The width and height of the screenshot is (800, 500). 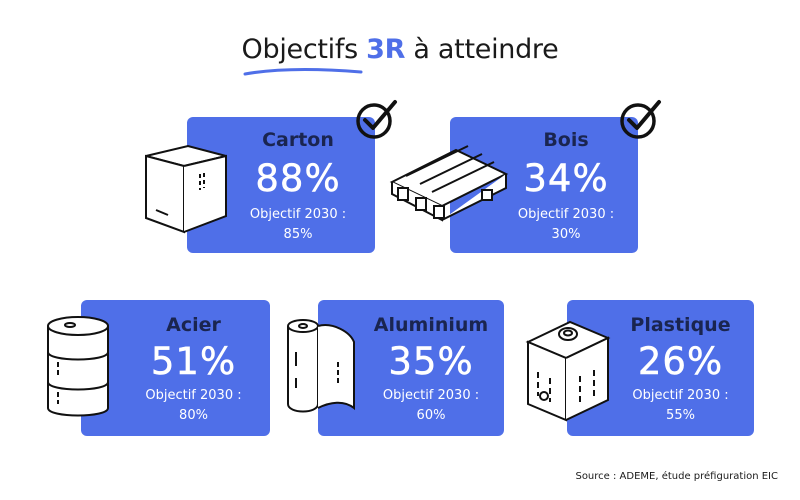 I want to click on card-percent: 34%, so click(x=566, y=179).